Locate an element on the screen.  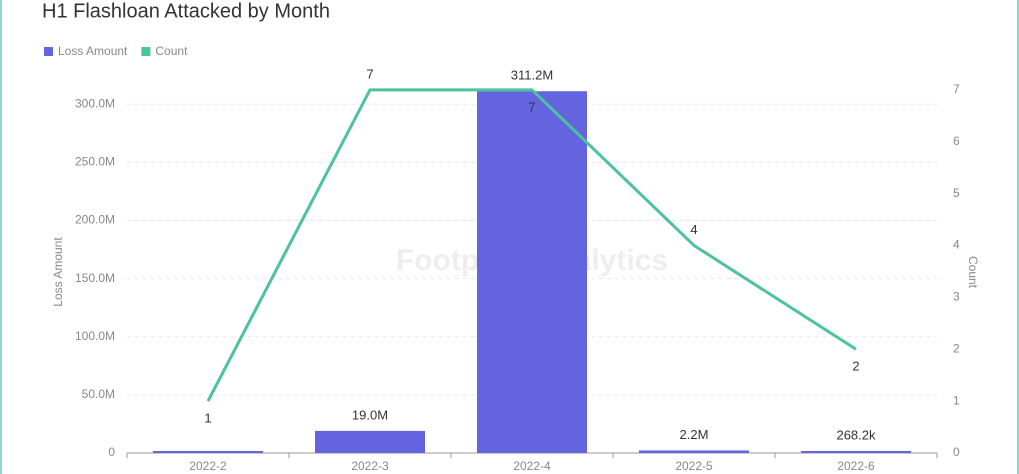
y-tick-label: 250.0M is located at coordinates (95, 162).